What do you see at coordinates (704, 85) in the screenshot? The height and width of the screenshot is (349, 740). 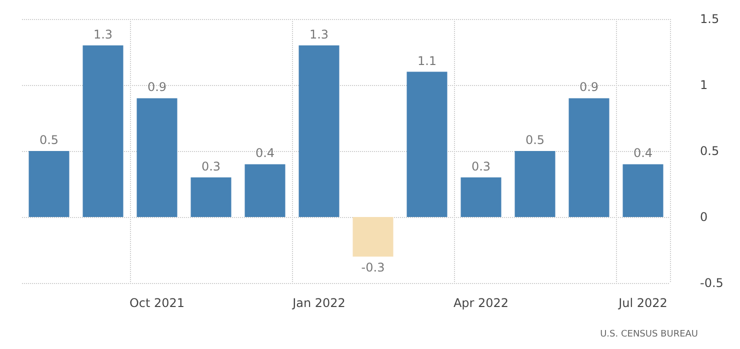 I see `y-tick-label: 1` at bounding box center [704, 85].